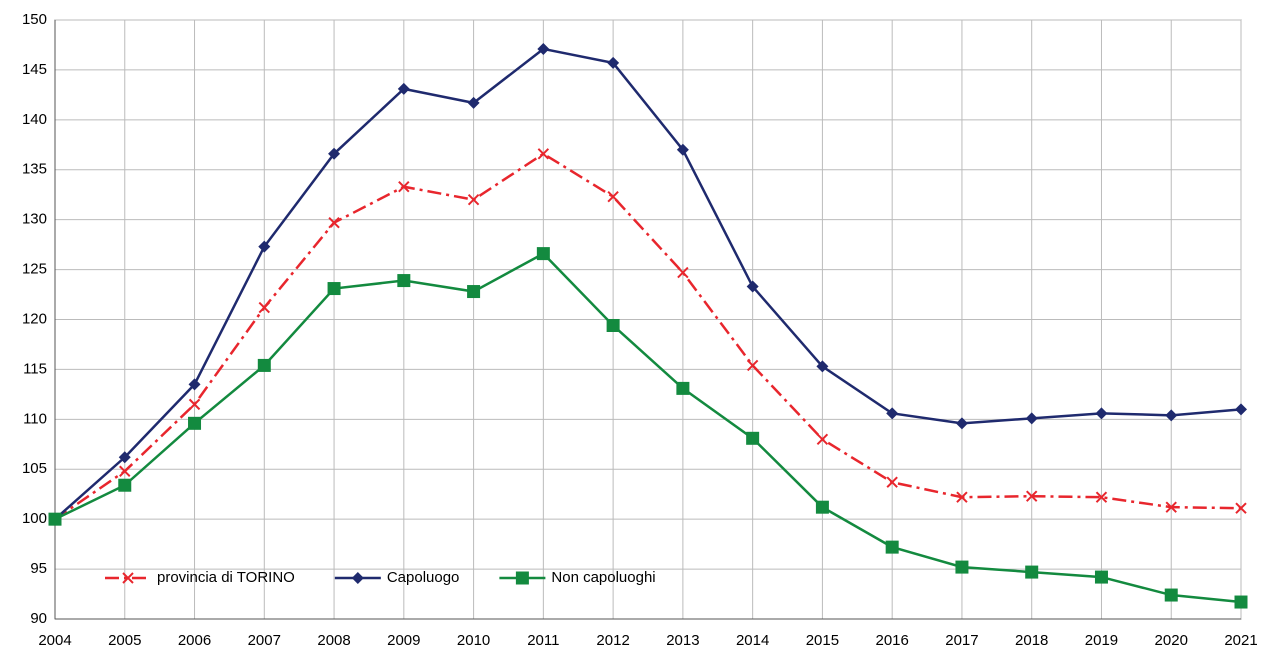 The height and width of the screenshot is (655, 1262). I want to click on x-tick-label: 2012, so click(612, 640).